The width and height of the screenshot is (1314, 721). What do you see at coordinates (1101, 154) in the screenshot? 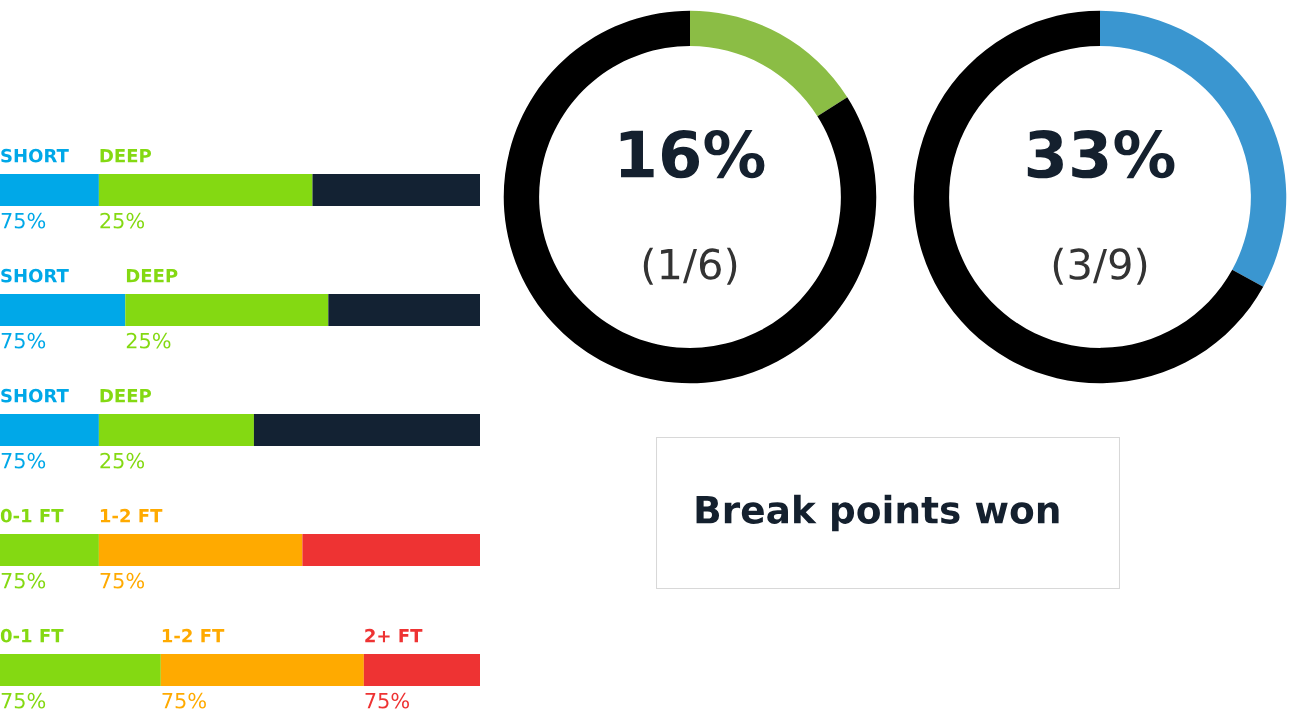
I see `text: 33%` at bounding box center [1101, 154].